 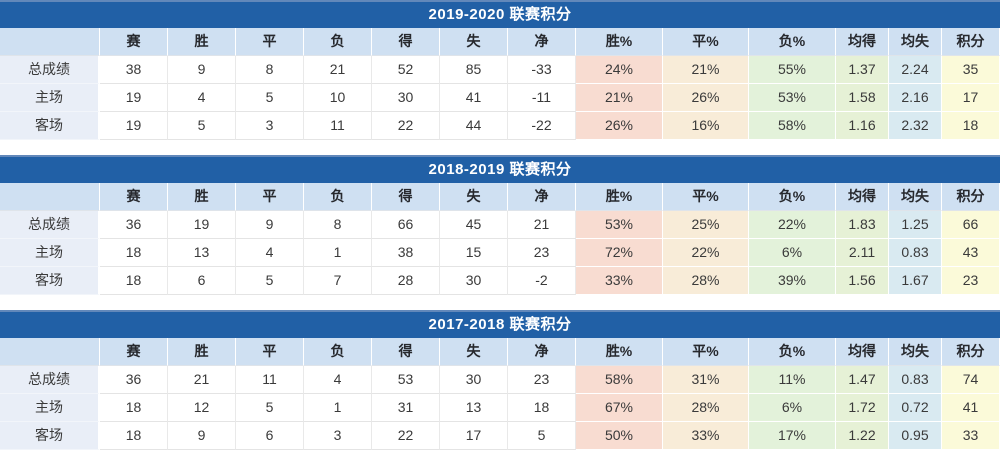 I want to click on stats-row: 客场 18 6 5 7 28 30 -2 33% 28% 39% 1.56 1.67 23, so click(x=500, y=281).